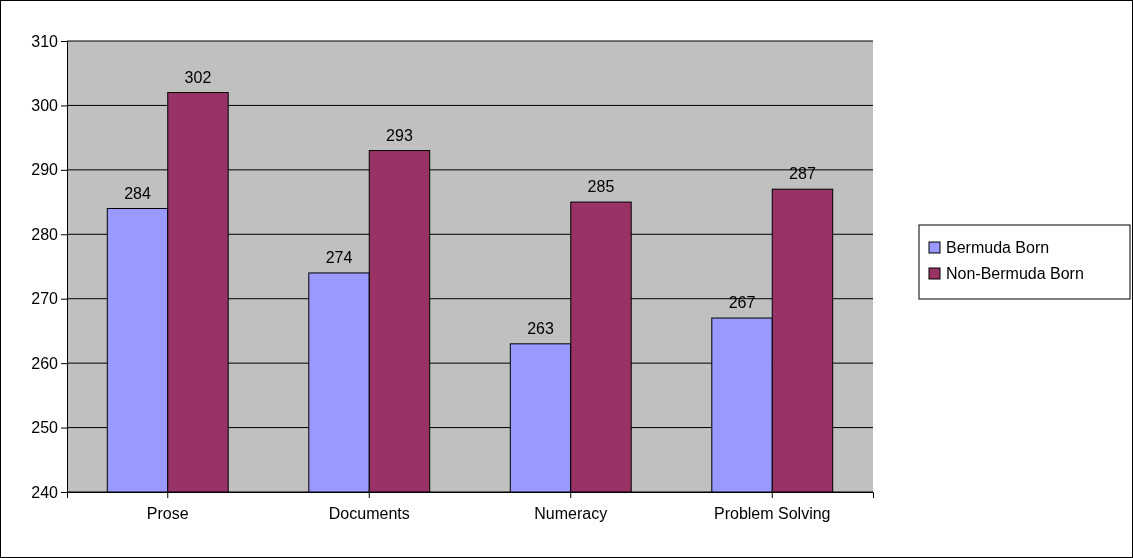 This screenshot has width=1133, height=558. I want to click on data-label: 267, so click(742, 303).